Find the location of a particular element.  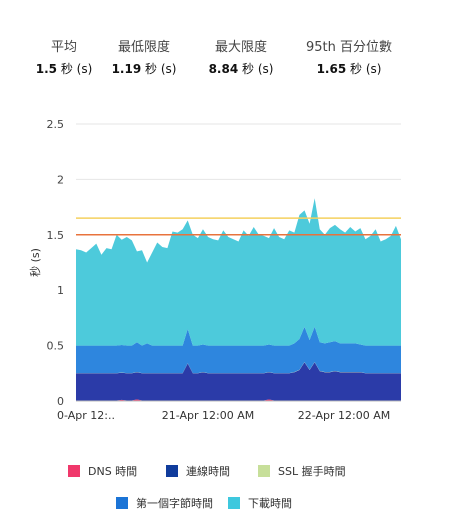

stat-value: 1.65 秒 (s) is located at coordinates (349, 68).